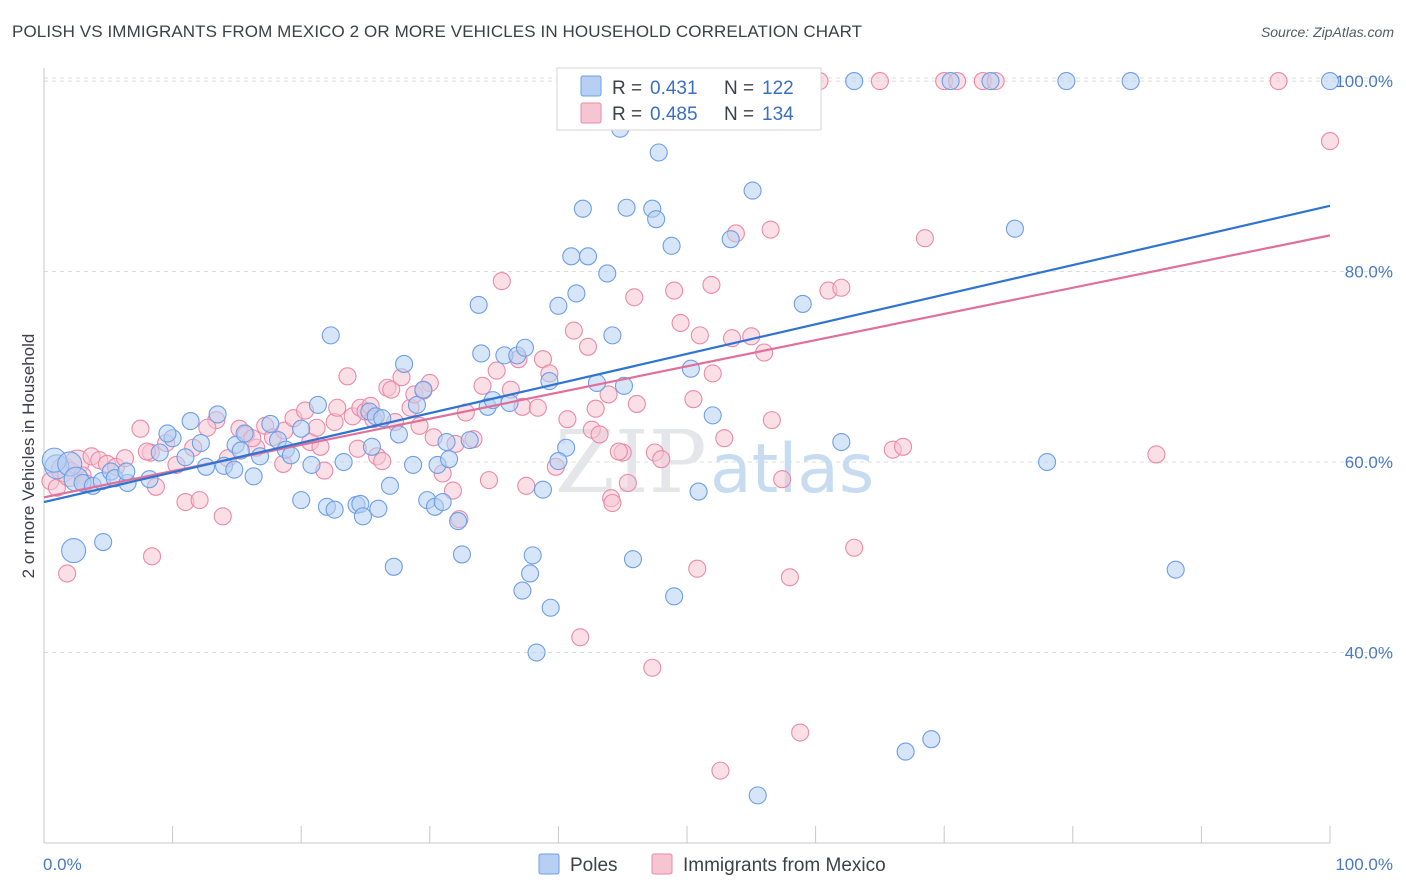 The width and height of the screenshot is (1406, 892). What do you see at coordinates (784, 865) in the screenshot?
I see `bottom-legend-mexico-label: Immigrants from Mexico` at bounding box center [784, 865].